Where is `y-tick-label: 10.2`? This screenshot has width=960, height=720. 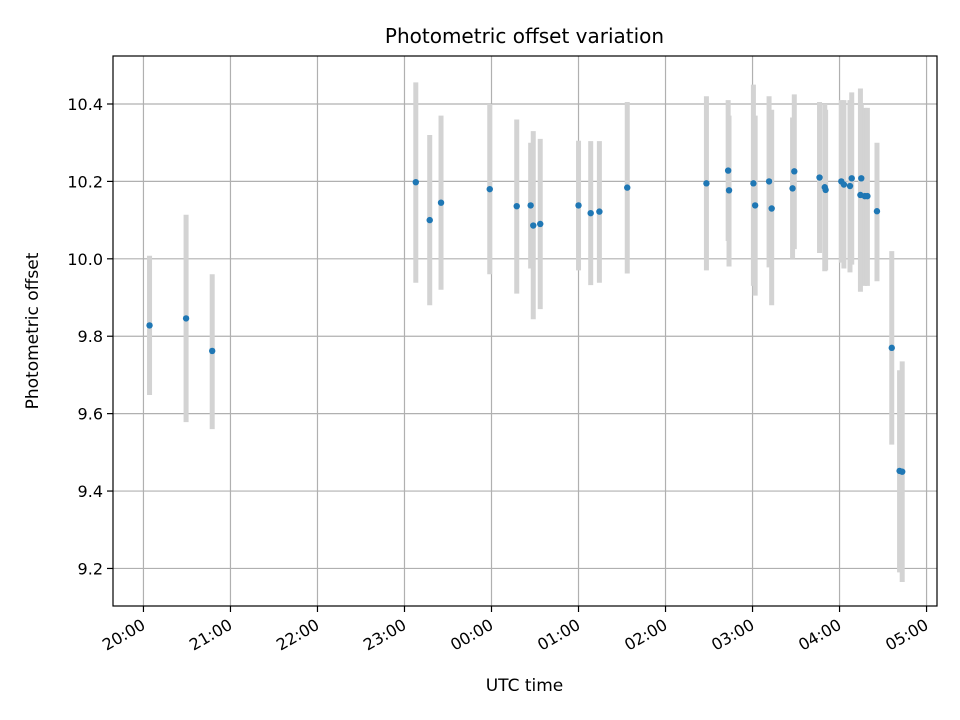 y-tick-label: 10.2 is located at coordinates (85, 181).